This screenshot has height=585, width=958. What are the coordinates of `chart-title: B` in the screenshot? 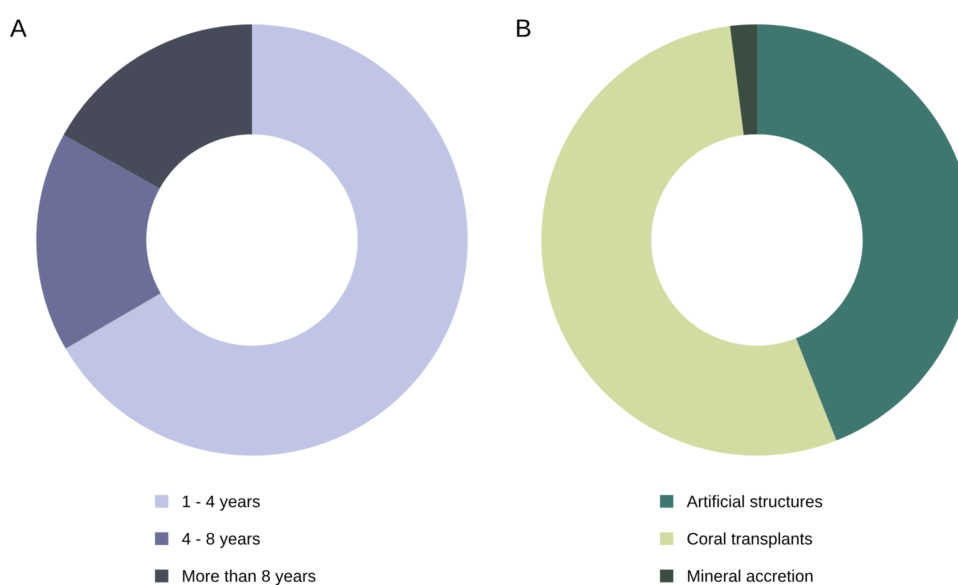 It's located at (523, 28).